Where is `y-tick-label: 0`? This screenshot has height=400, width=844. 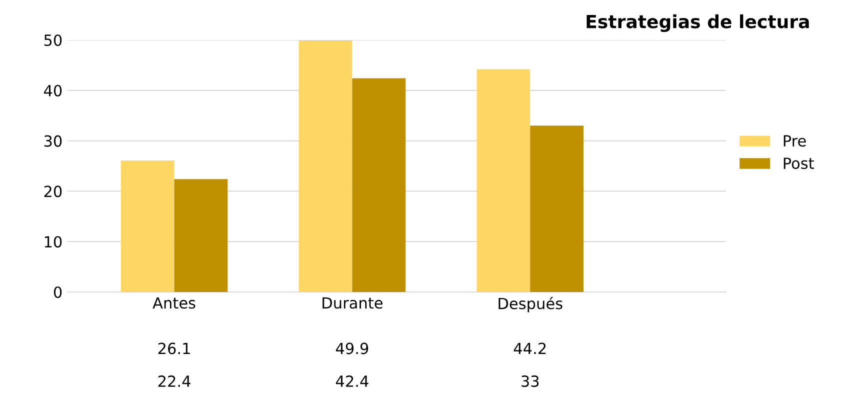
y-tick-label: 0 is located at coordinates (58, 292).